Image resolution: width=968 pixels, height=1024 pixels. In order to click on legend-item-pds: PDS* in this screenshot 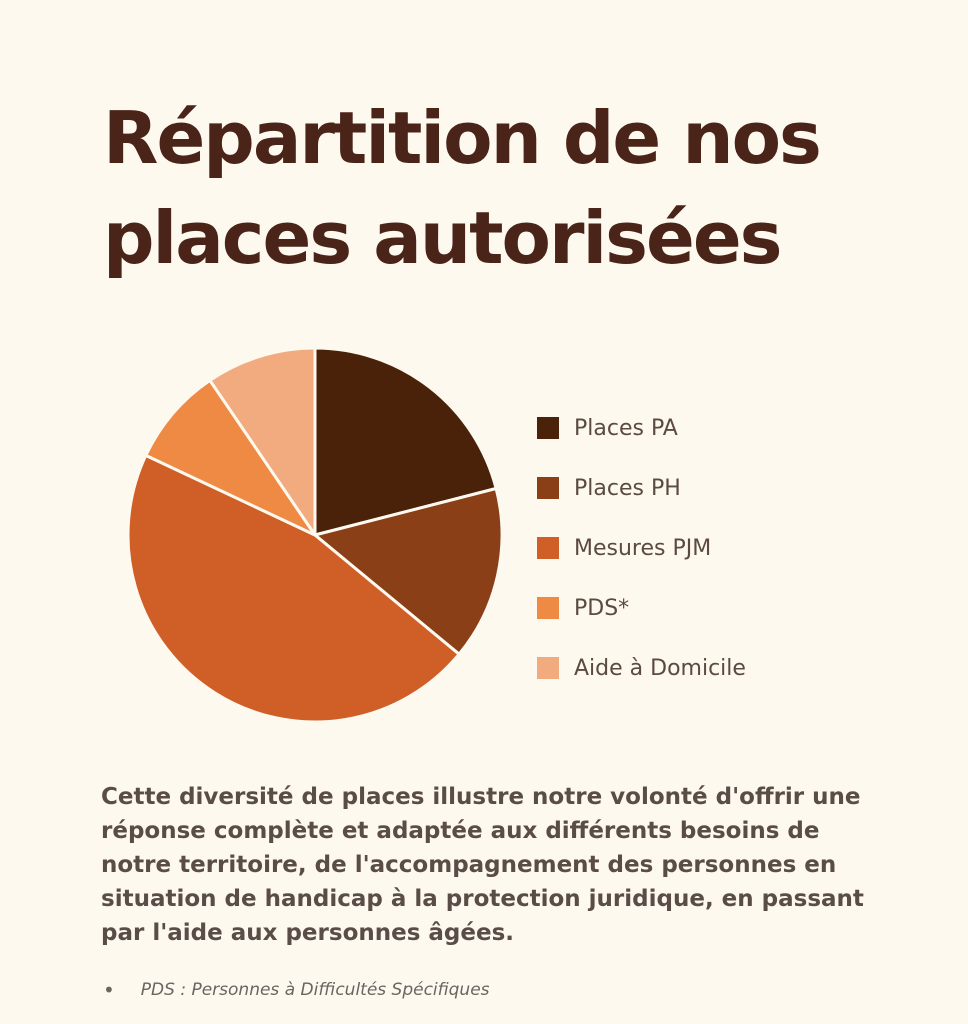, I will do `click(641, 608)`.